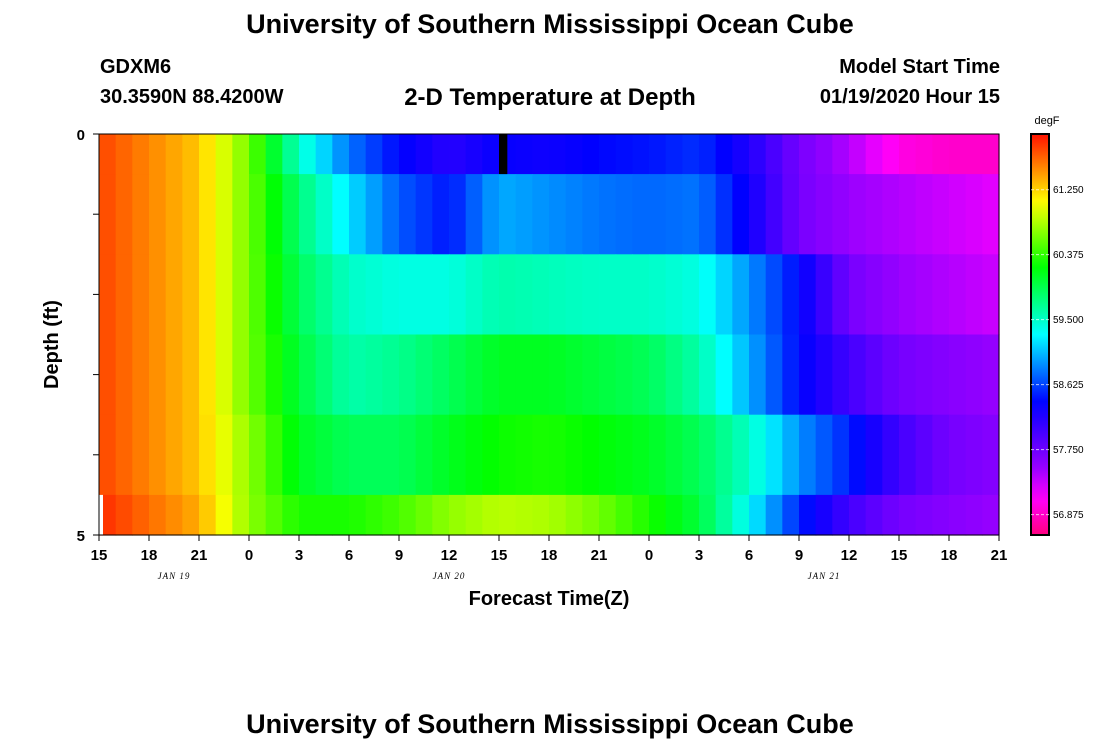 The height and width of the screenshot is (750, 1100). I want to click on y-axis-title: Depth (ft), so click(52, 344).